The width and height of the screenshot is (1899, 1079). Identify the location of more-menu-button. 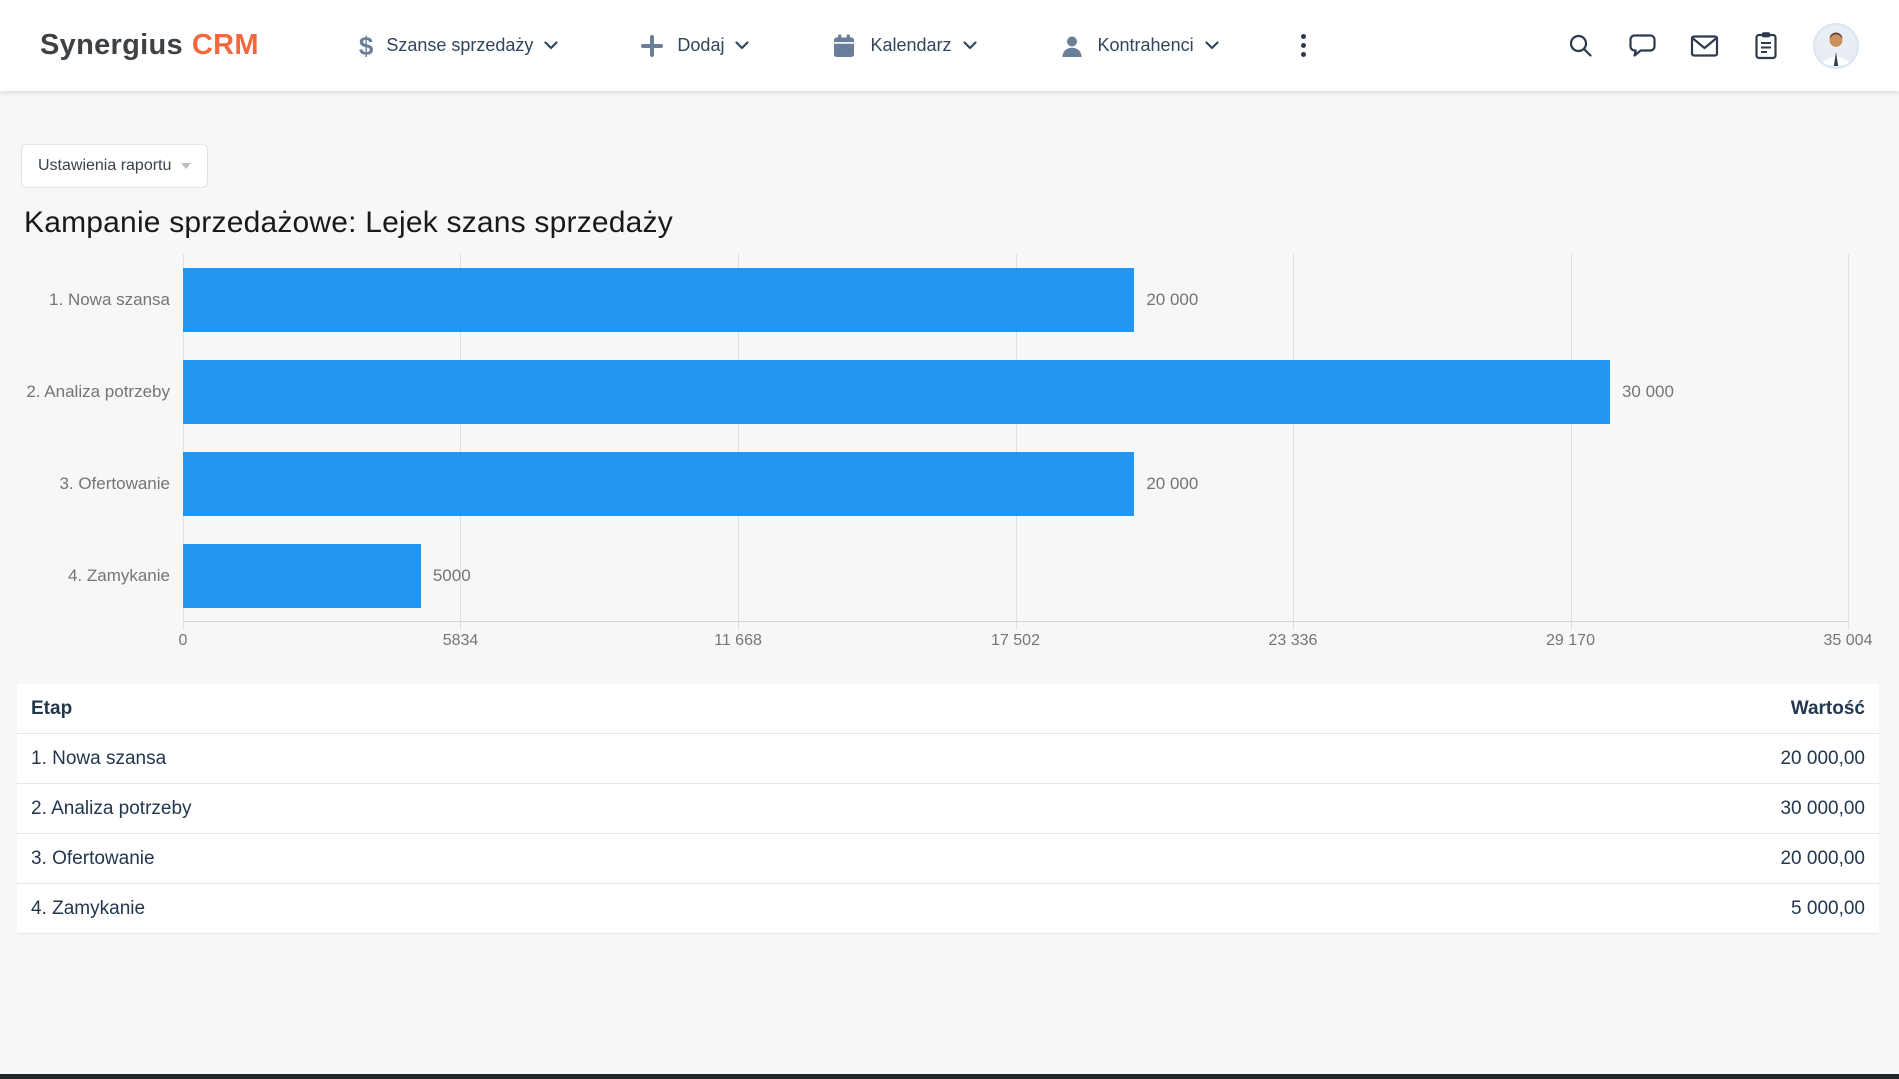
(1303, 45).